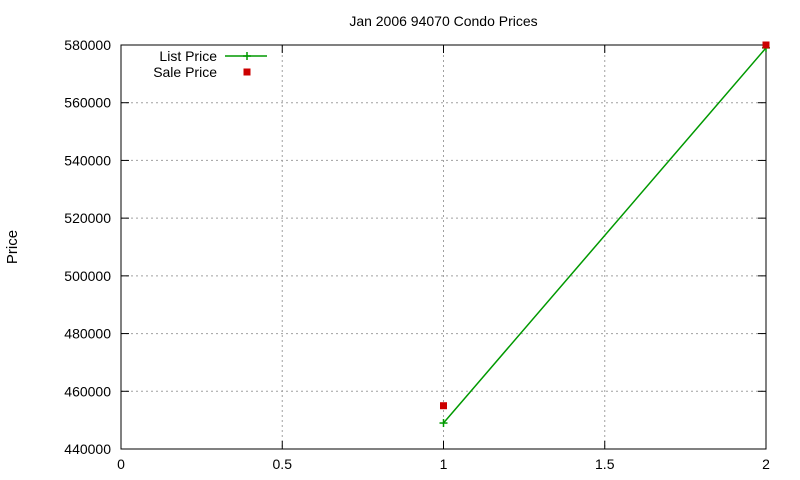 This screenshot has height=480, width=800. Describe the element at coordinates (443, 21) in the screenshot. I see `chart-title: Jan 2006 94070 Condo Prices` at that location.